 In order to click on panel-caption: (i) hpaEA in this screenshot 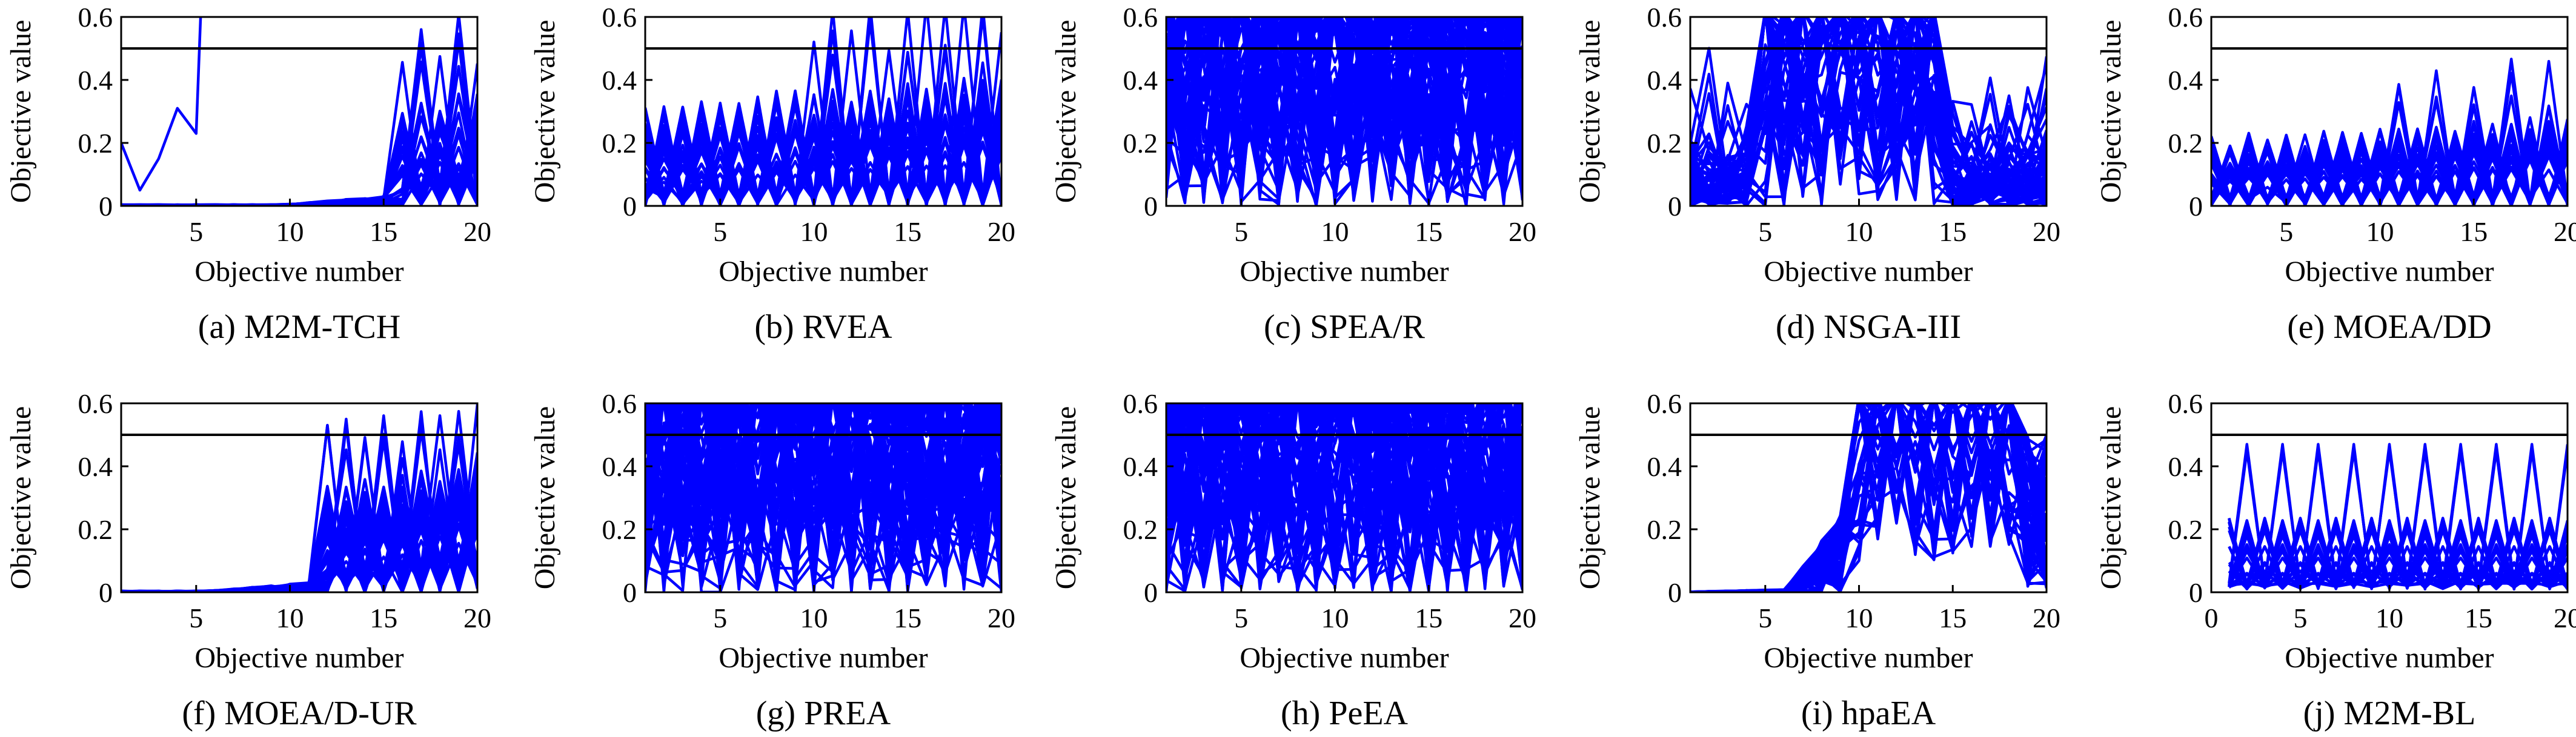, I will do `click(1869, 713)`.